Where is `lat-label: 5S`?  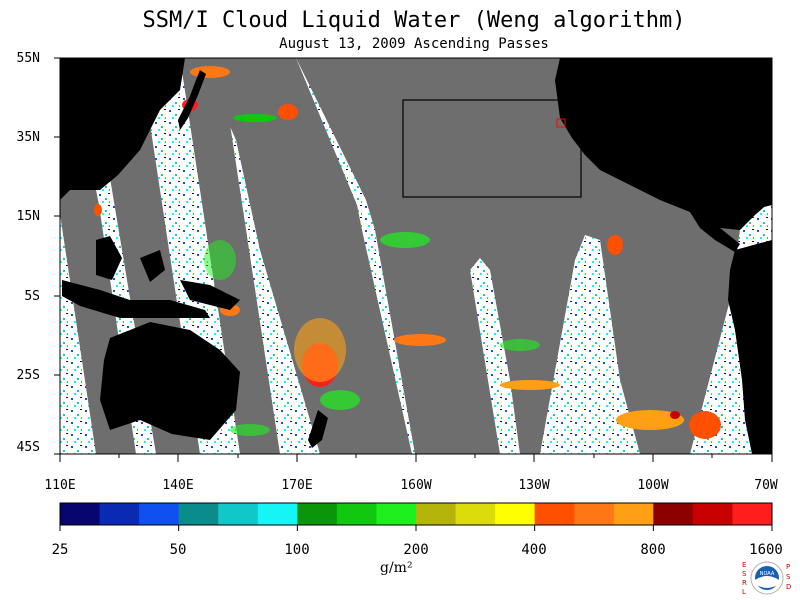 lat-label: 5S is located at coordinates (32, 296).